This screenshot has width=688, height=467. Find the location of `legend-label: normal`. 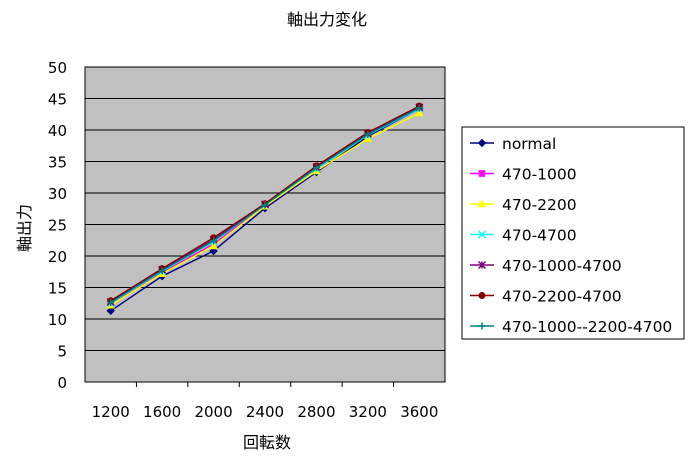

legend-label: normal is located at coordinates (529, 144).